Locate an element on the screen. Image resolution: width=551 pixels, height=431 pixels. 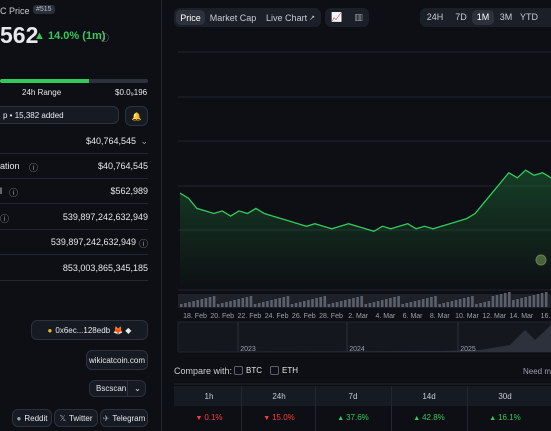
table-header: 14d is located at coordinates (429, 396).